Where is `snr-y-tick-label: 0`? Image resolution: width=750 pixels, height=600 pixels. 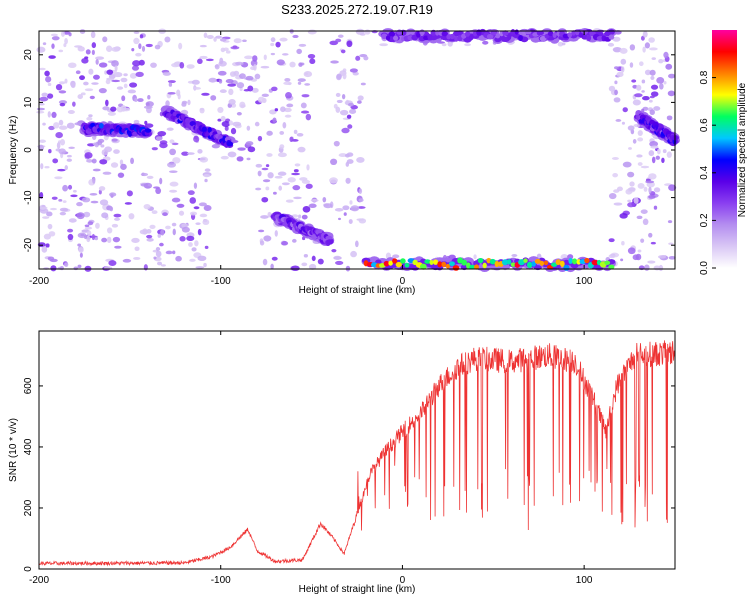
snr-y-tick-label: 0 is located at coordinates (28, 569).